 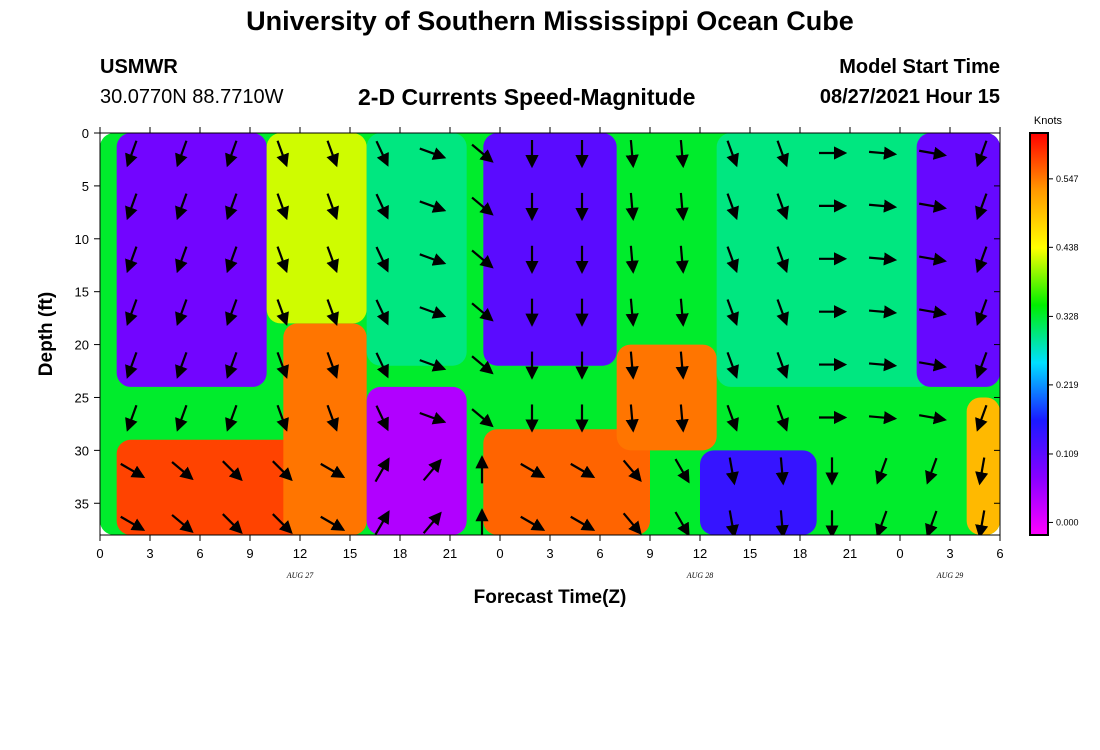 What do you see at coordinates (350, 553) in the screenshot?
I see `x-tick-label: 15` at bounding box center [350, 553].